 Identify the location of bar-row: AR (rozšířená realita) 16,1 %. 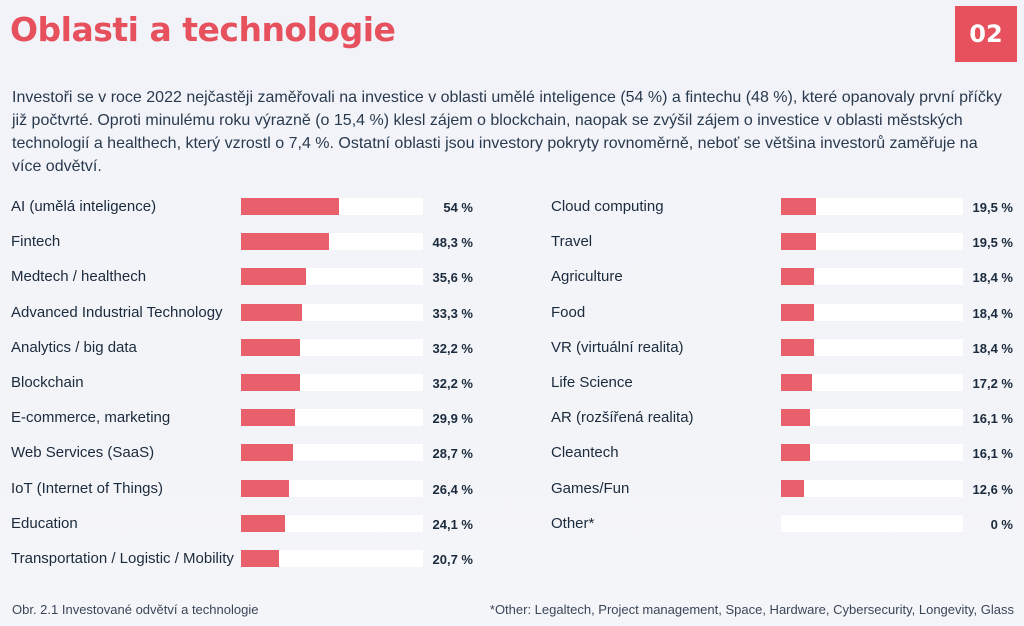
(786, 420).